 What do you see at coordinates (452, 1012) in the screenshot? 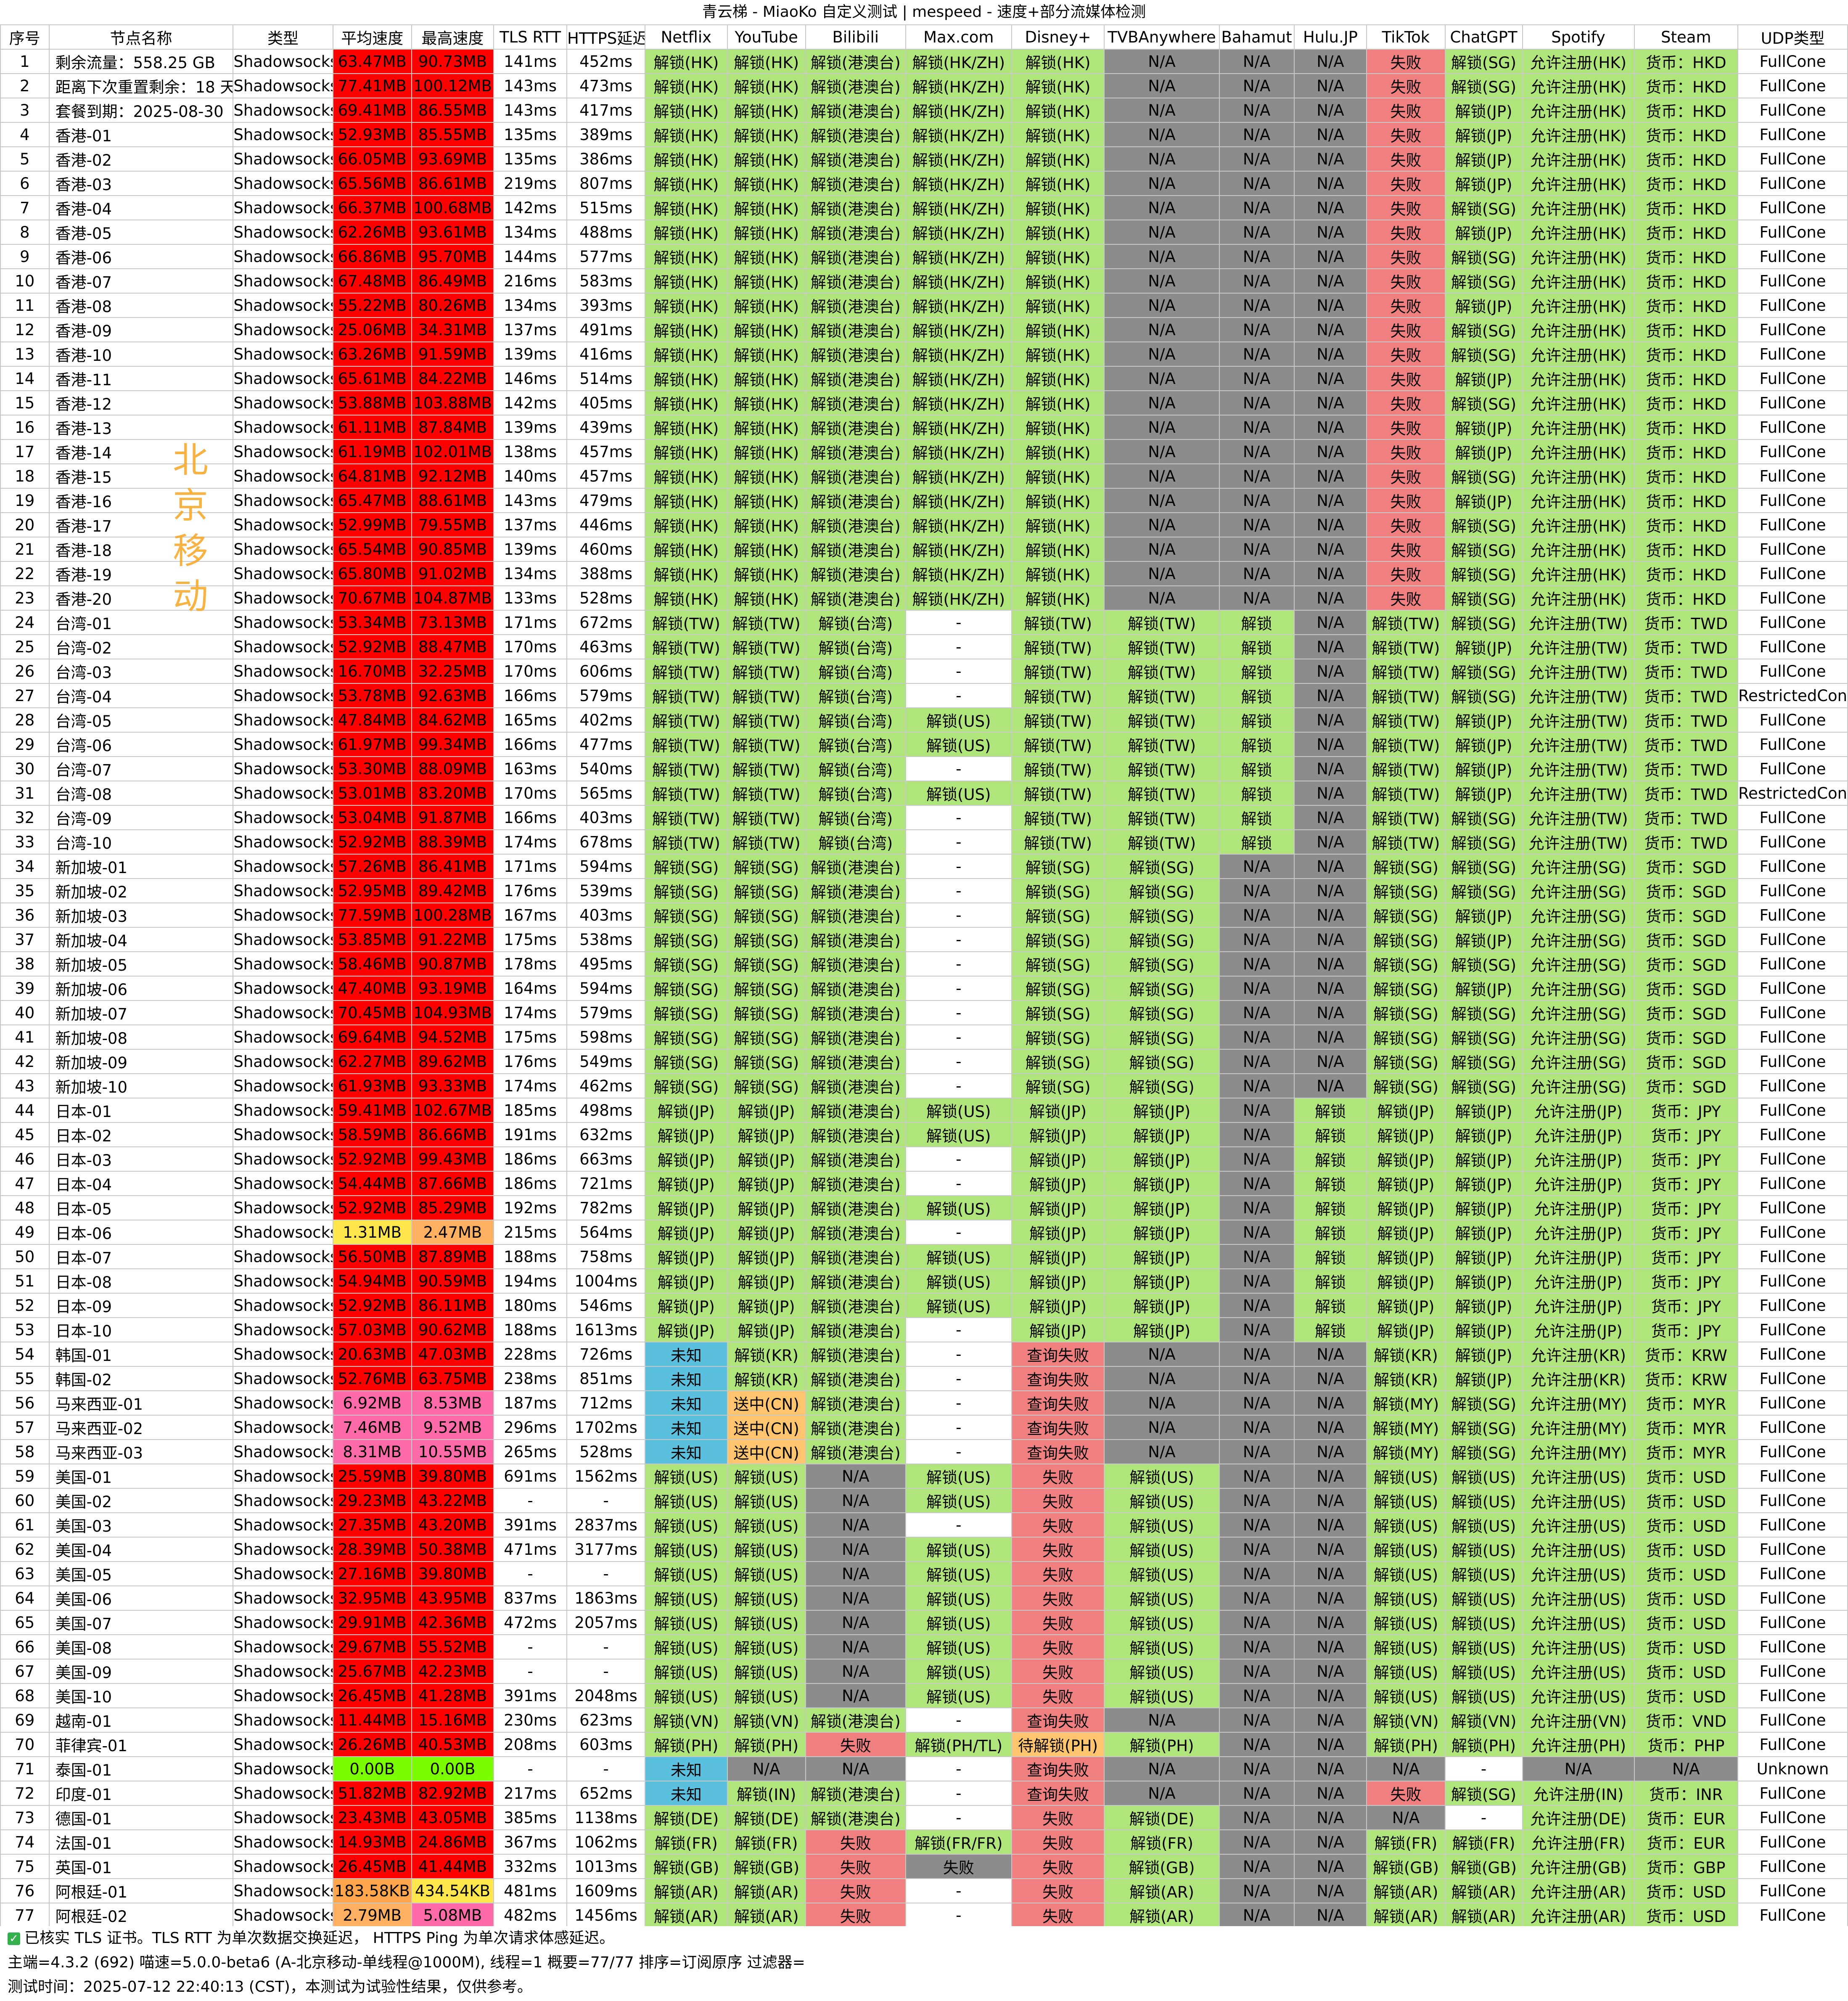
I see `table-cell: 104.93MB` at bounding box center [452, 1012].